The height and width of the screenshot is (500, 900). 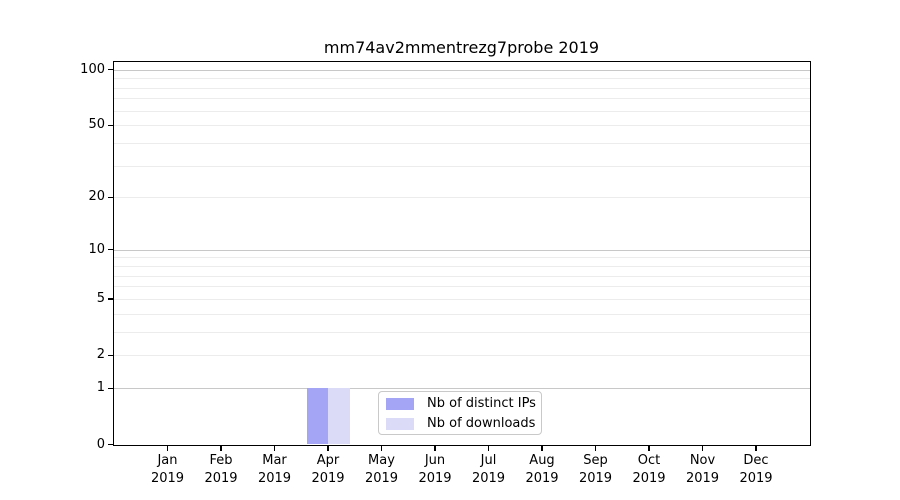 I want to click on x-tick-label: Sep 2019, so click(x=595, y=469).